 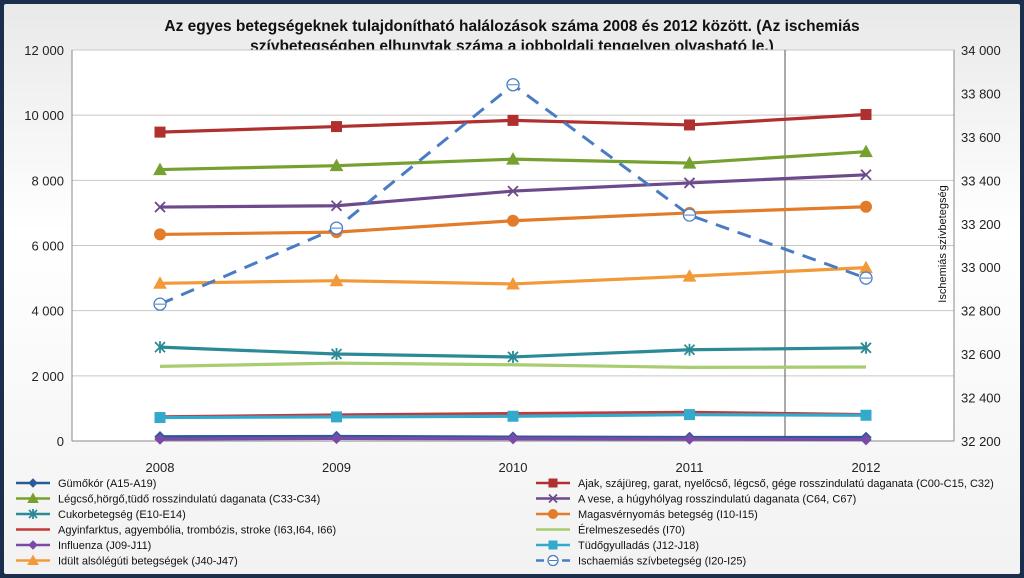 What do you see at coordinates (47, 180) in the screenshot?
I see `y-tick-label: 8 000` at bounding box center [47, 180].